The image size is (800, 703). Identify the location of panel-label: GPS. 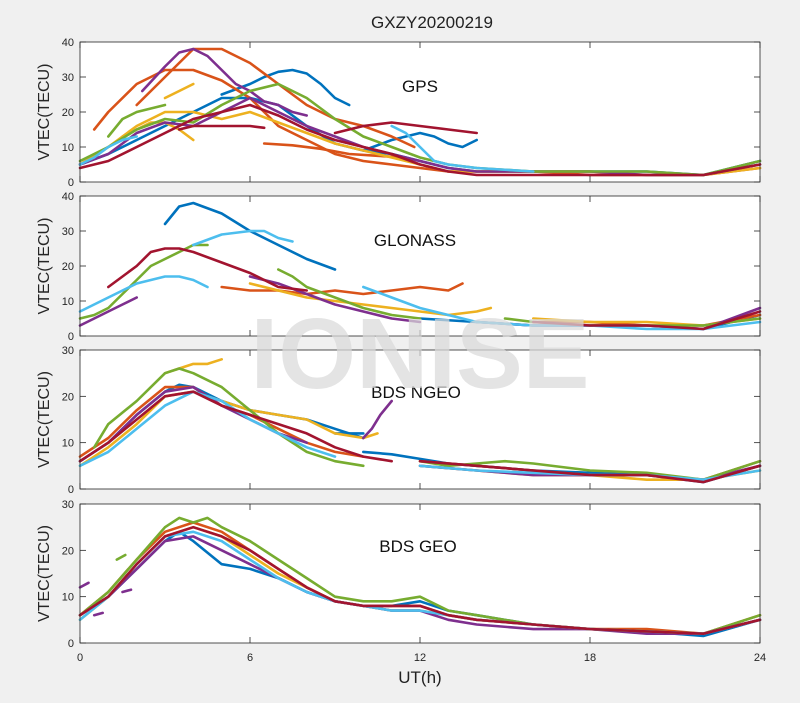
(420, 86).